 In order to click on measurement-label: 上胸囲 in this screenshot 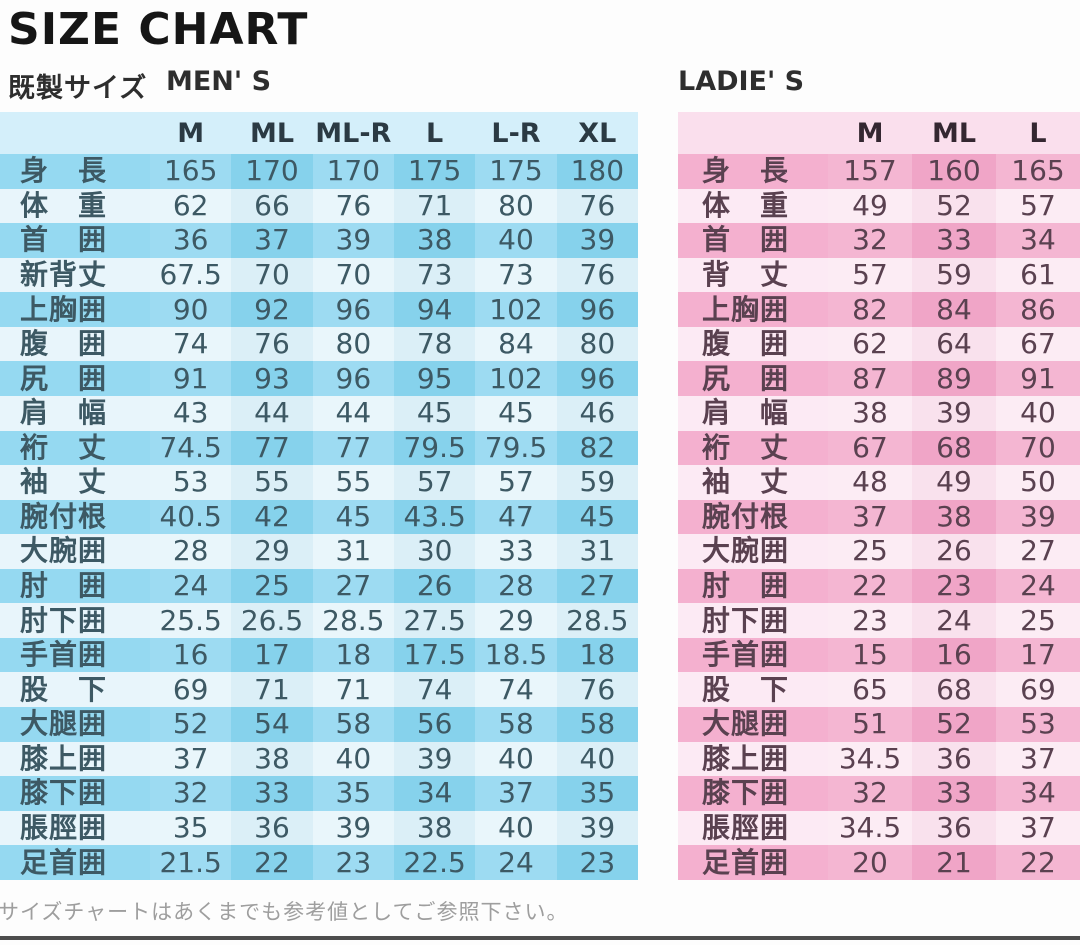, I will do `click(75, 309)`.